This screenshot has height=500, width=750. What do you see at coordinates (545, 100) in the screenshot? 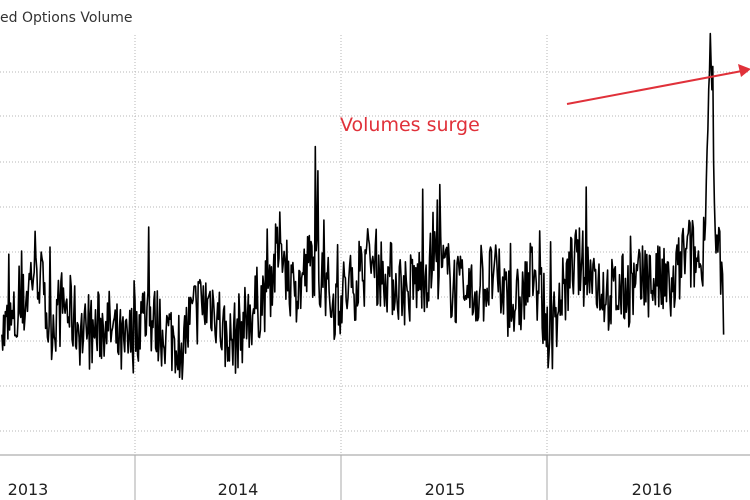
I see `annotation-layer: Volumes surge` at bounding box center [545, 100].